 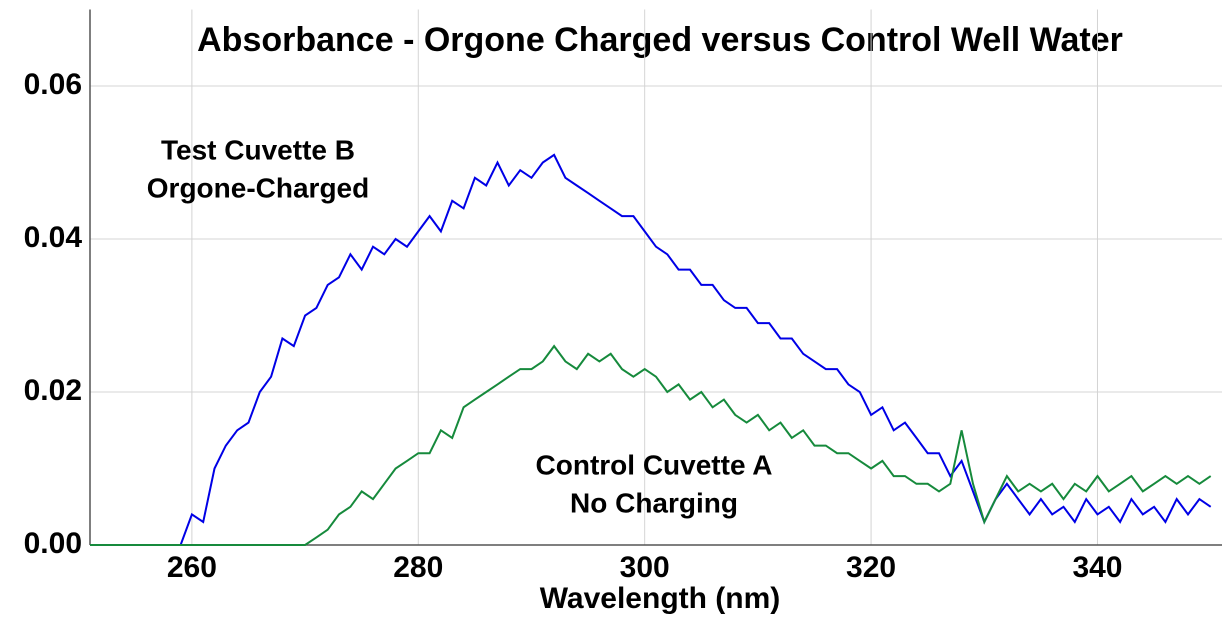 What do you see at coordinates (1097, 567) in the screenshot?
I see `x-tick-label: 340` at bounding box center [1097, 567].